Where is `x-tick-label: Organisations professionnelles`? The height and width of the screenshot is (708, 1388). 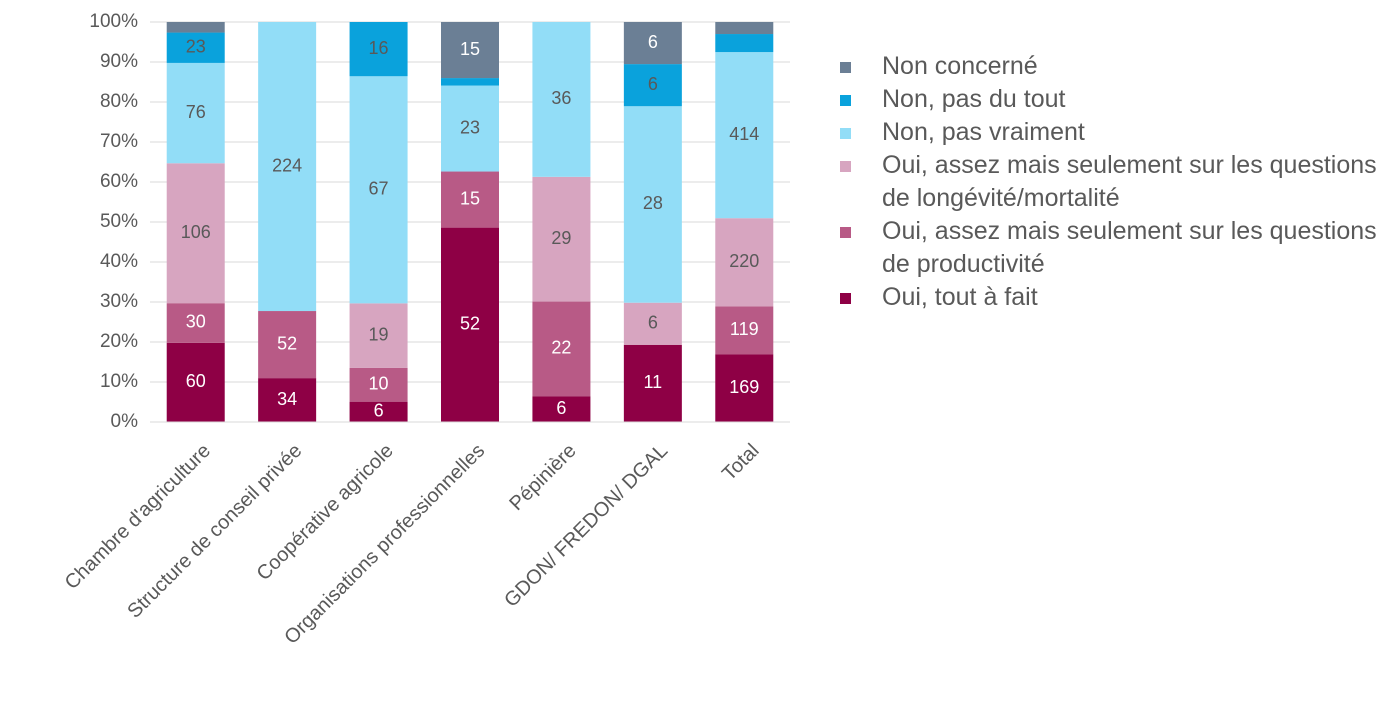
x-tick-label: Organisations professionnelles is located at coordinates (384, 544).